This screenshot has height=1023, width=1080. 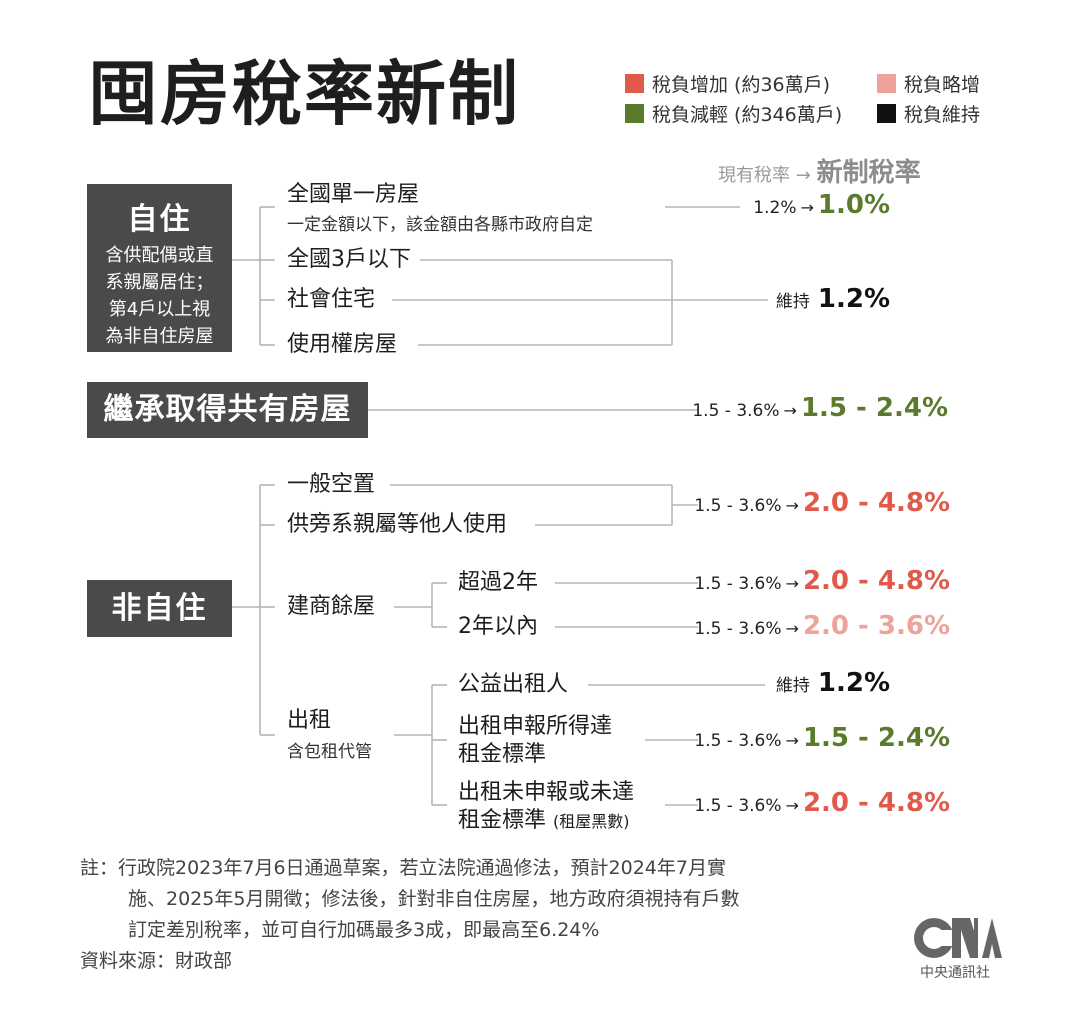 What do you see at coordinates (738, 629) in the screenshot?
I see `rate-within2-old: 1.5 - 3.6%` at bounding box center [738, 629].